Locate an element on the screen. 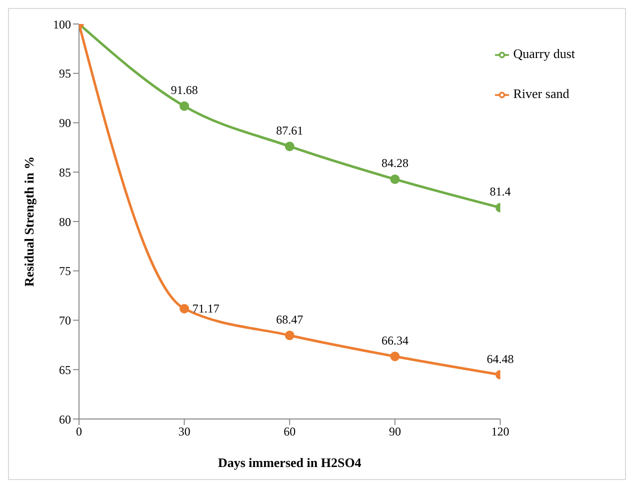  x-tick-label: 30 is located at coordinates (184, 431).